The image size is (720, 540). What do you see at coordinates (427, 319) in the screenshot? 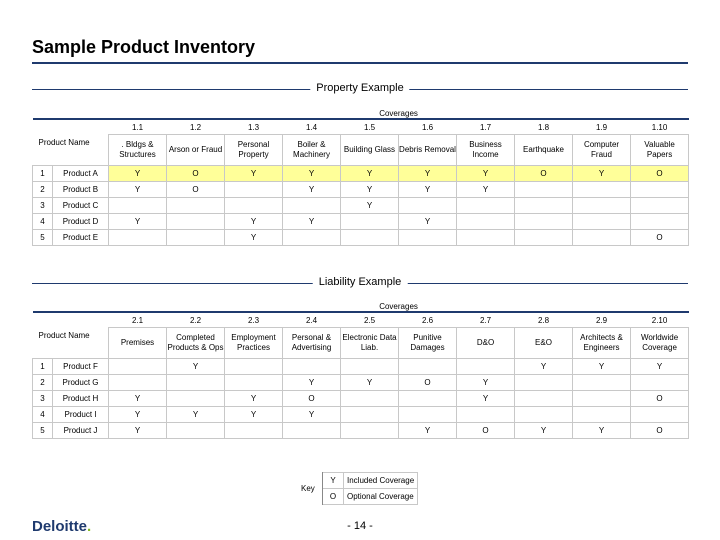
I see `liability-coverage-code: 2.6` at bounding box center [427, 319].